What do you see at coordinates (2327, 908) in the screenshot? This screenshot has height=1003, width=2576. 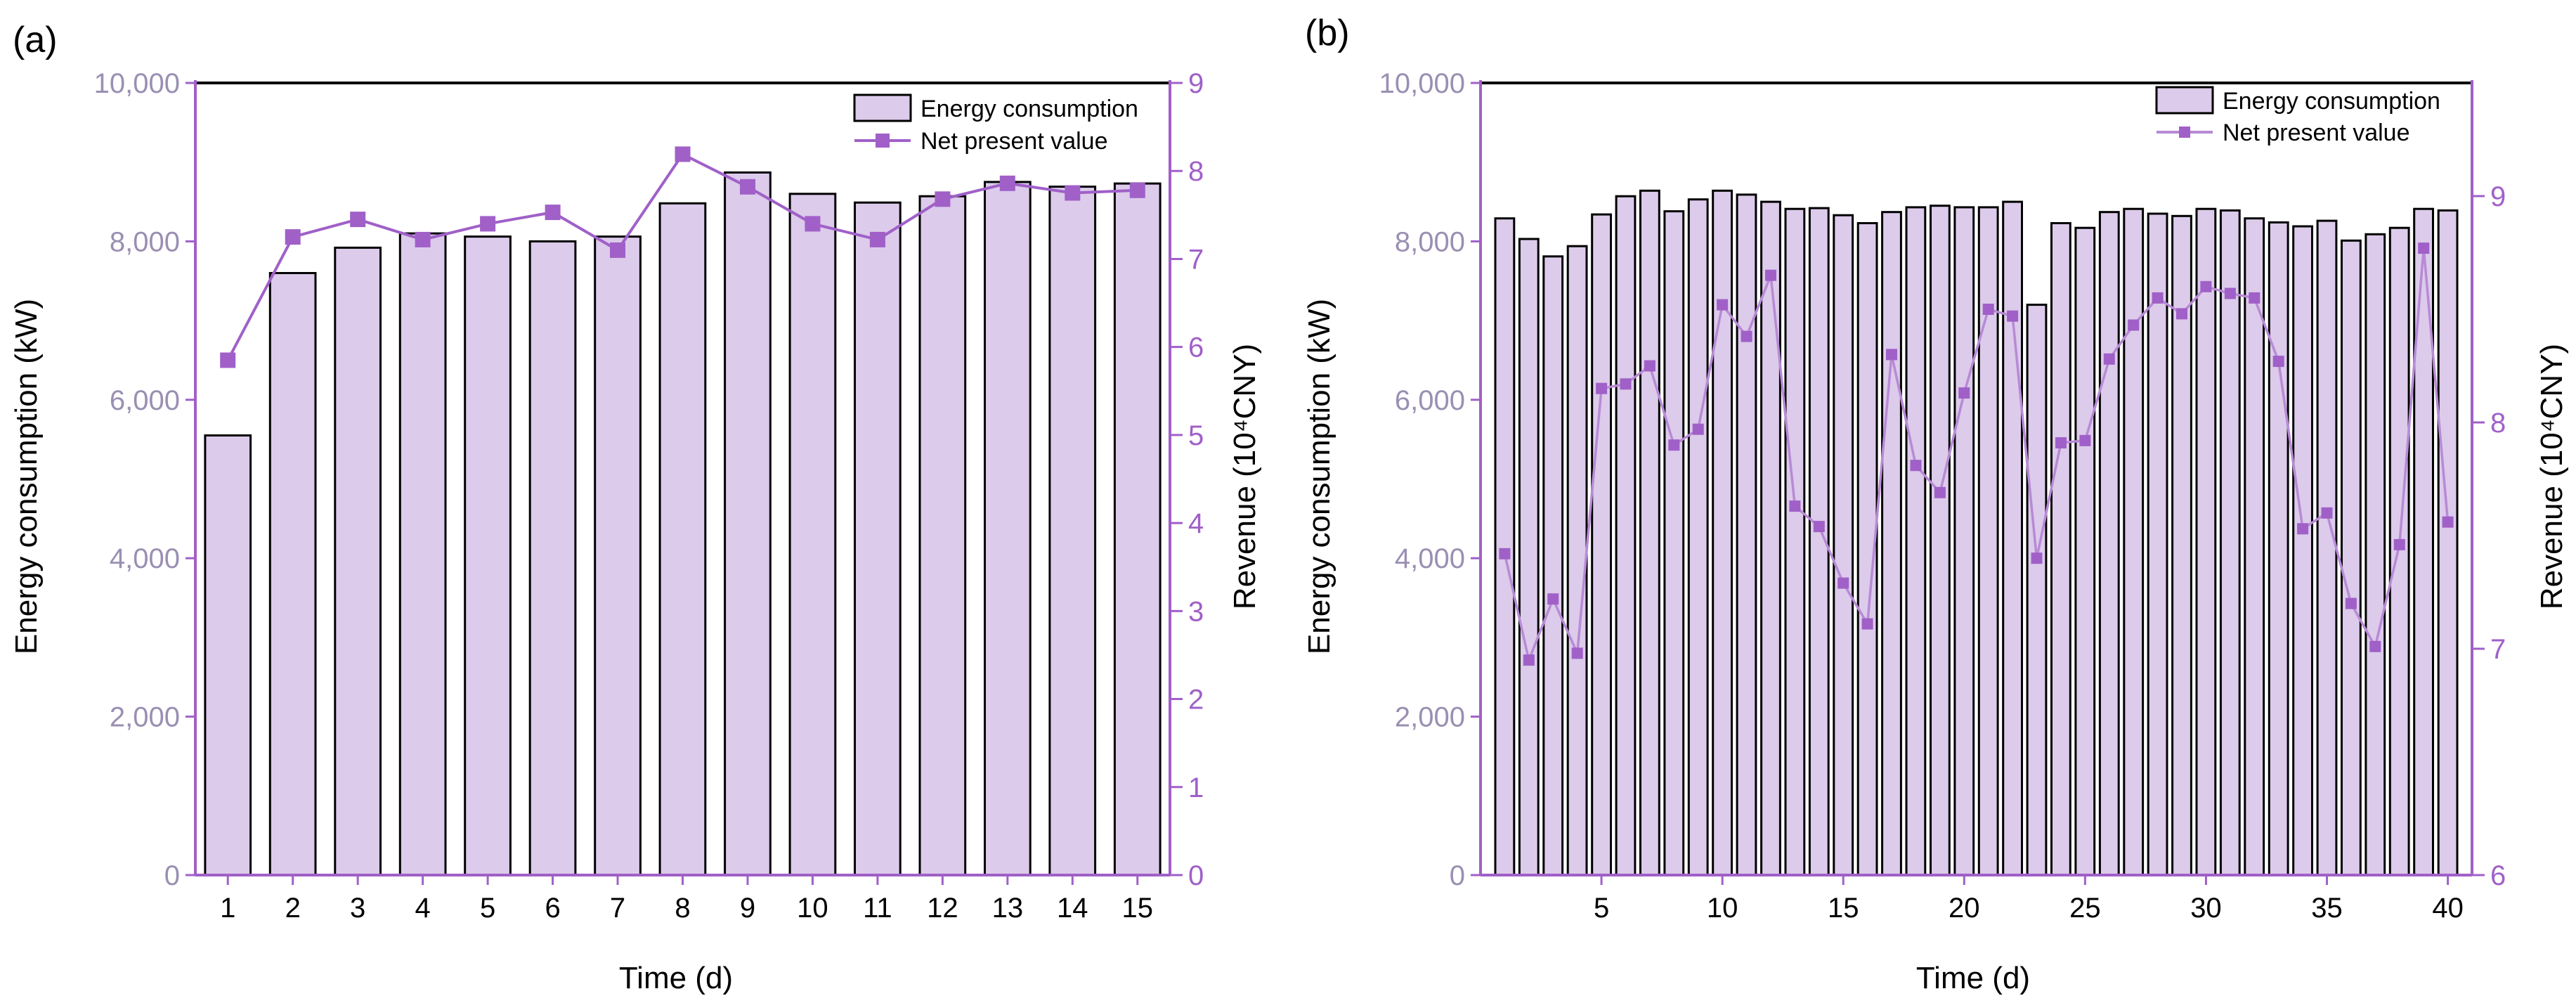 I see `x-tick-label-b-35: 35` at bounding box center [2327, 908].